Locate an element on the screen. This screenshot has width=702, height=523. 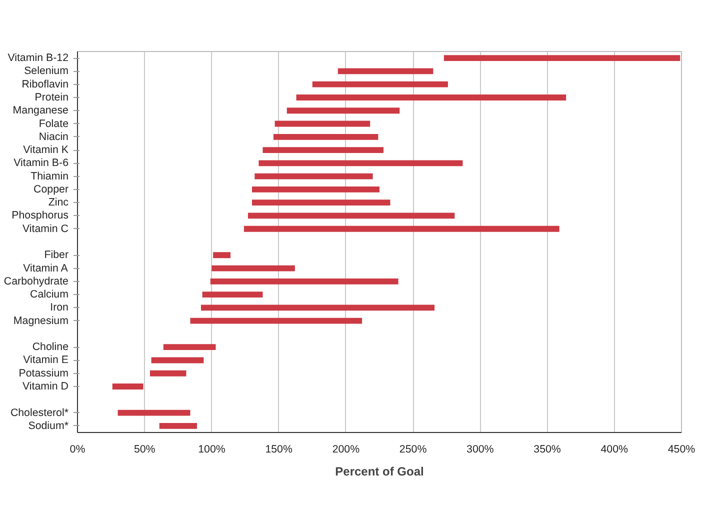
x-tick-label: 0% is located at coordinates (78, 450).